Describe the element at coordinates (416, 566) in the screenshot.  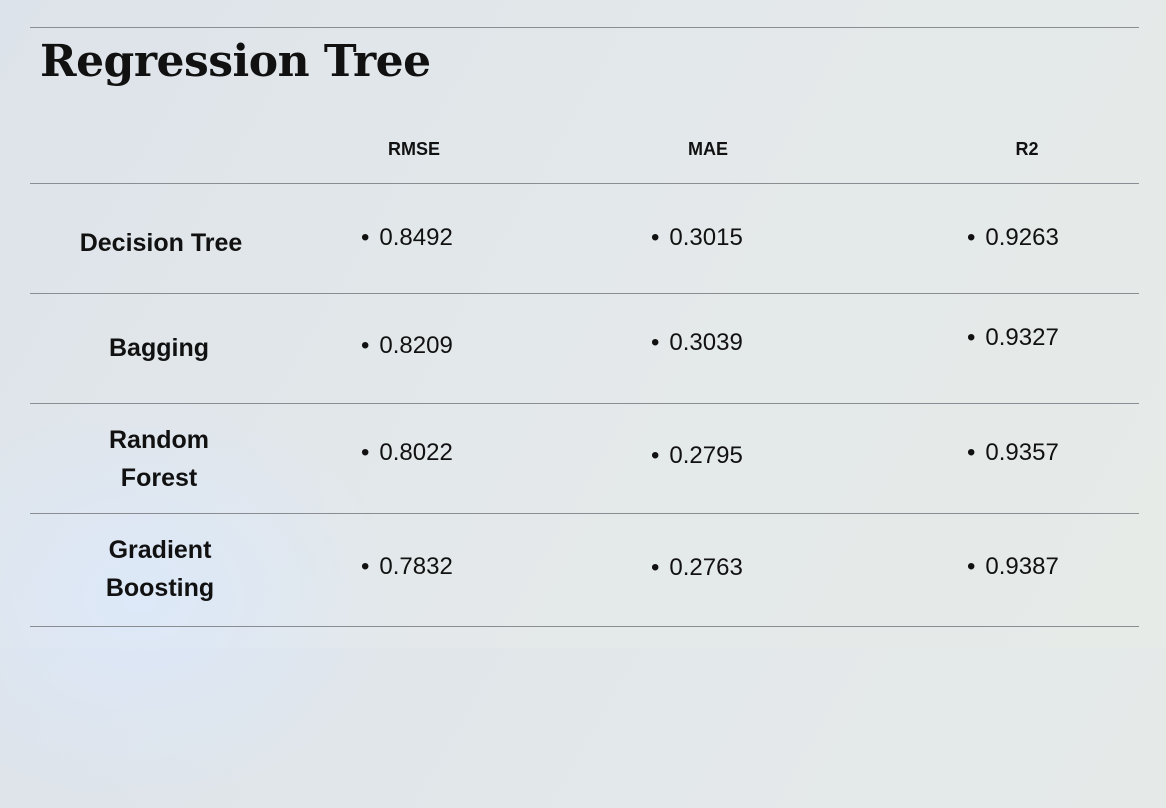
I see `cell-value: 0.7832` at that location.